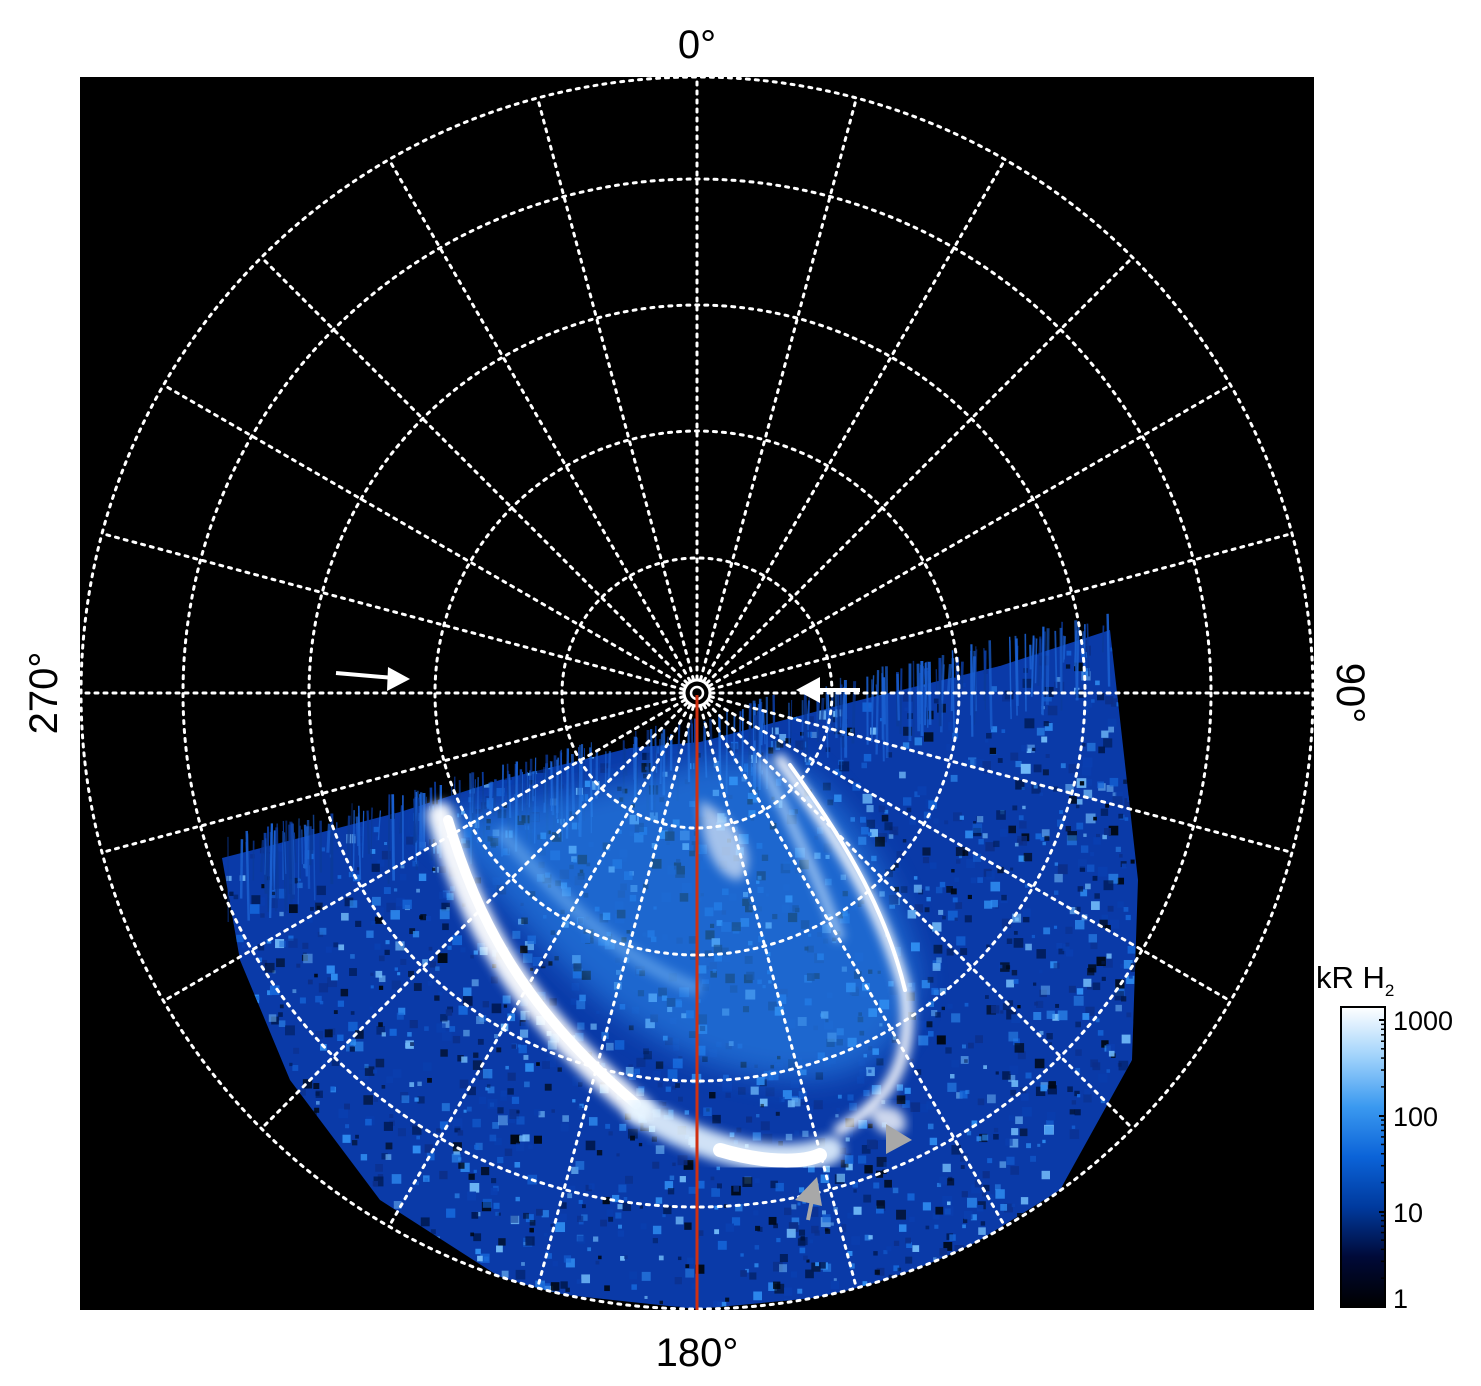  I want to click on gray-arrow-bottom, so click(808, 1199).